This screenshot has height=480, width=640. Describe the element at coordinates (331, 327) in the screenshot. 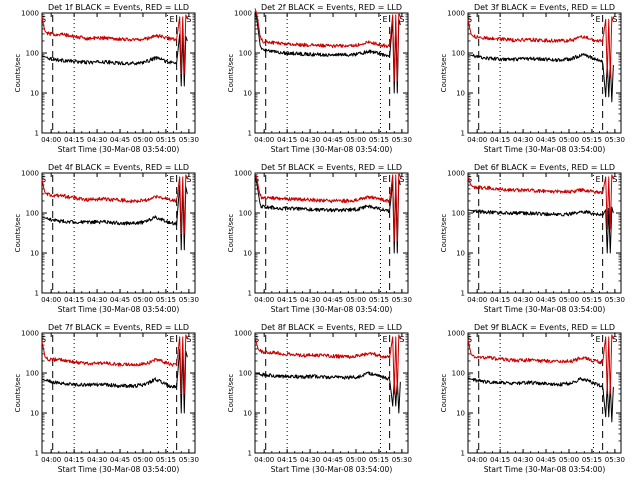

I see `panel-title: Det 8f BLACK = Events, RED = LLD` at that location.